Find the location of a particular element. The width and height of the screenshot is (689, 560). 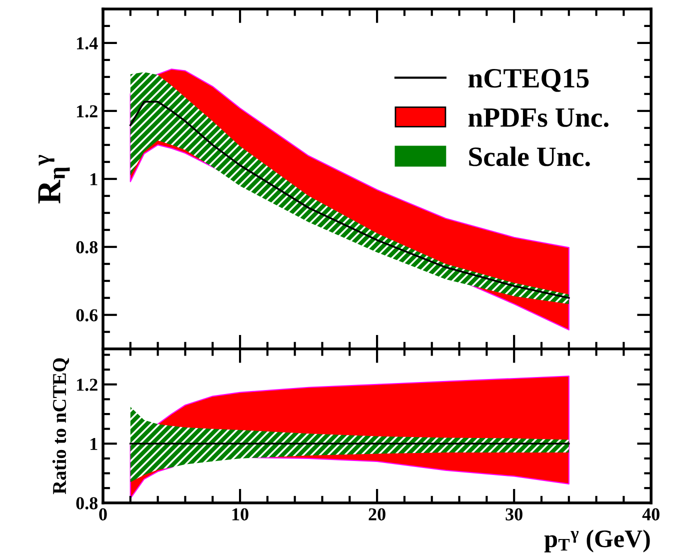

x-tick-label: 30 is located at coordinates (514, 514).